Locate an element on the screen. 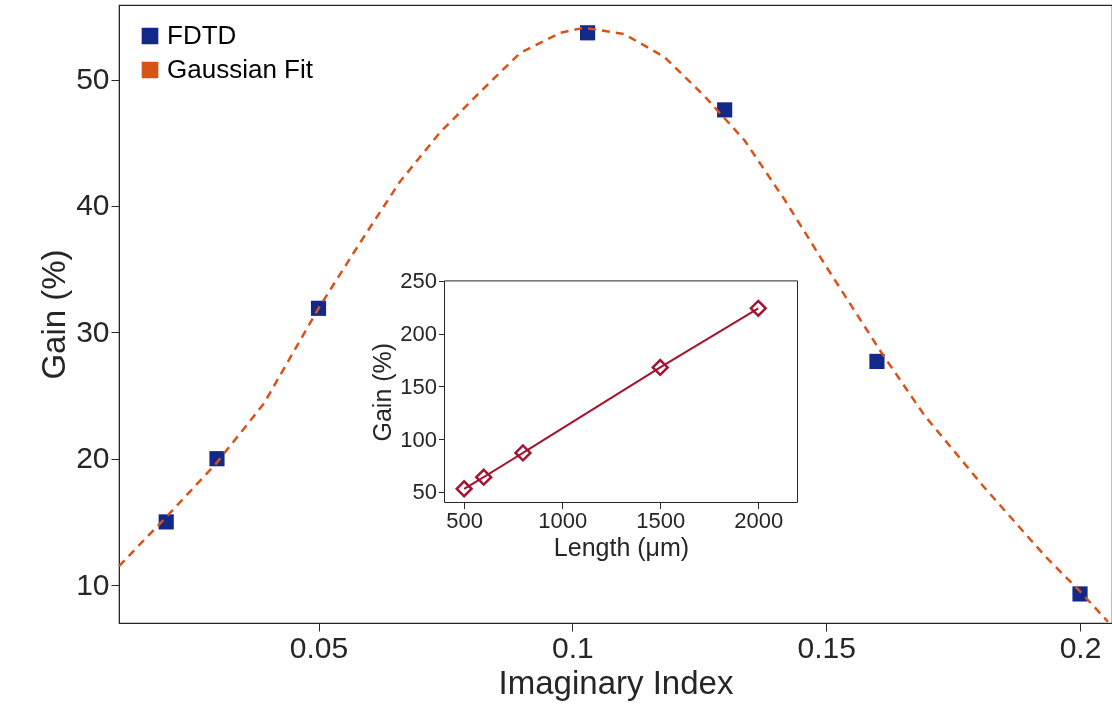 The width and height of the screenshot is (1112, 724). x-tick-label: 0.2 is located at coordinates (1080, 647).